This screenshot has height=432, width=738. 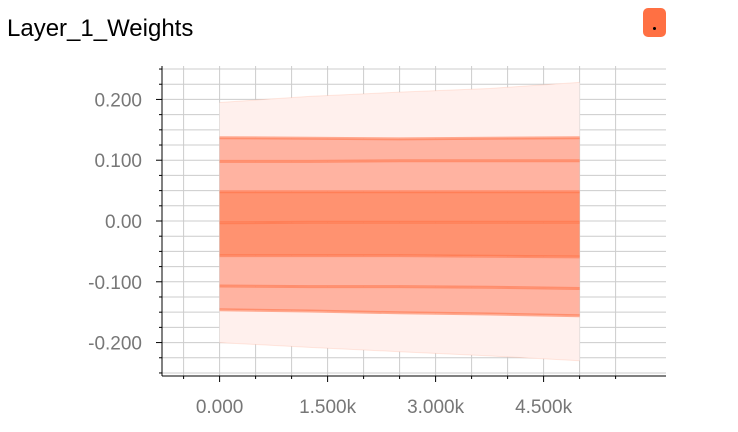 What do you see at coordinates (654, 22) in the screenshot?
I see `expand-button` at bounding box center [654, 22].